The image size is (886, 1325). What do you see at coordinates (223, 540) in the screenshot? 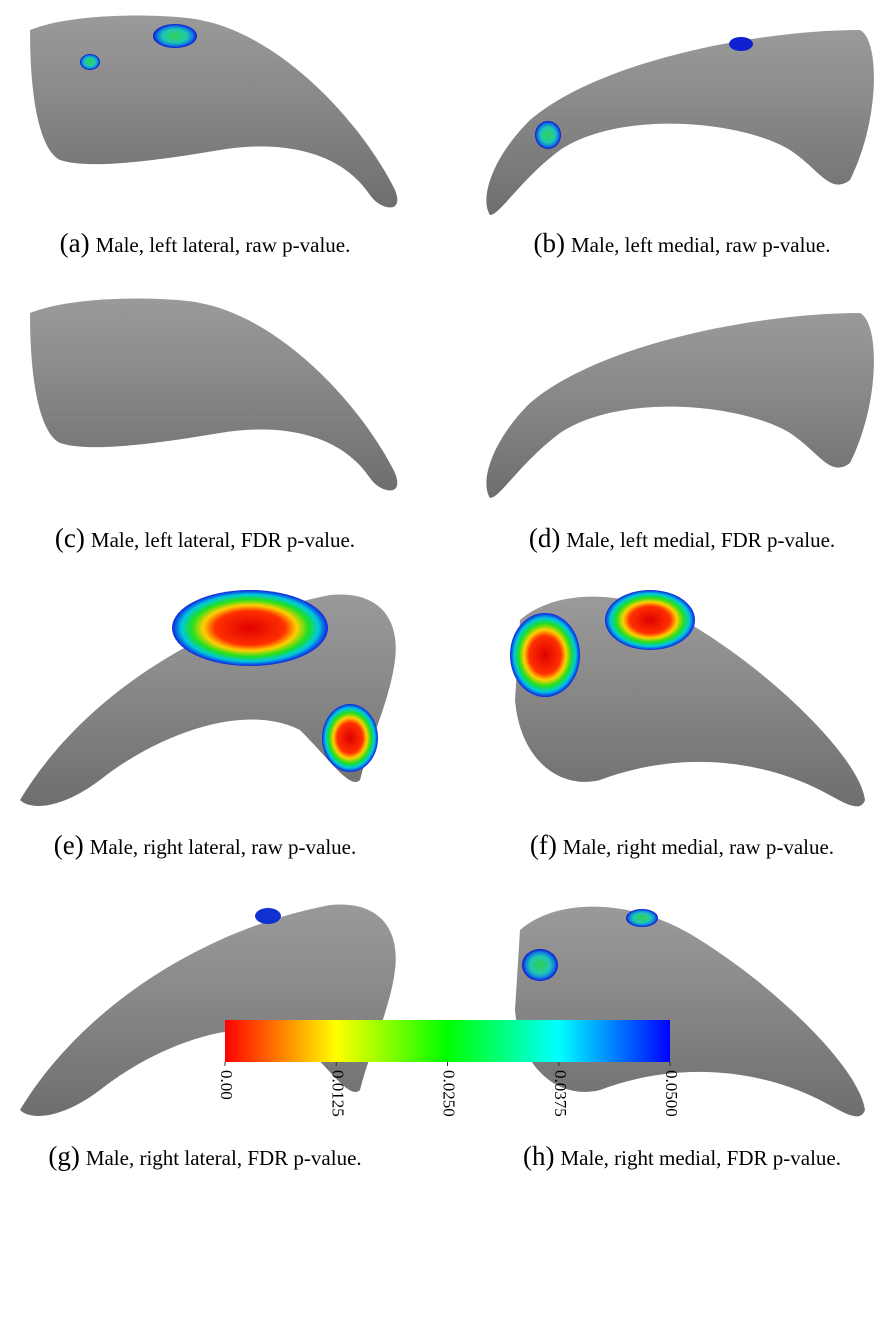
I see `caption-text: Male, left lateral, FDR p-value.` at bounding box center [223, 540].